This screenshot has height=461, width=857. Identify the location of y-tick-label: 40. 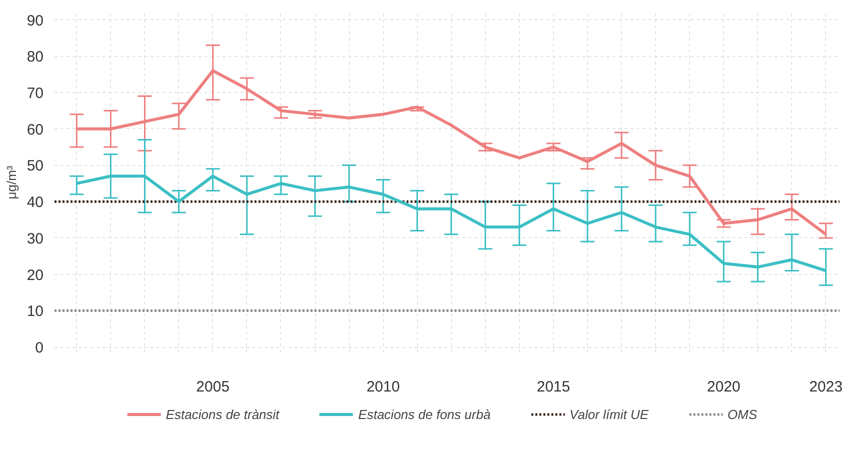
(35, 203).